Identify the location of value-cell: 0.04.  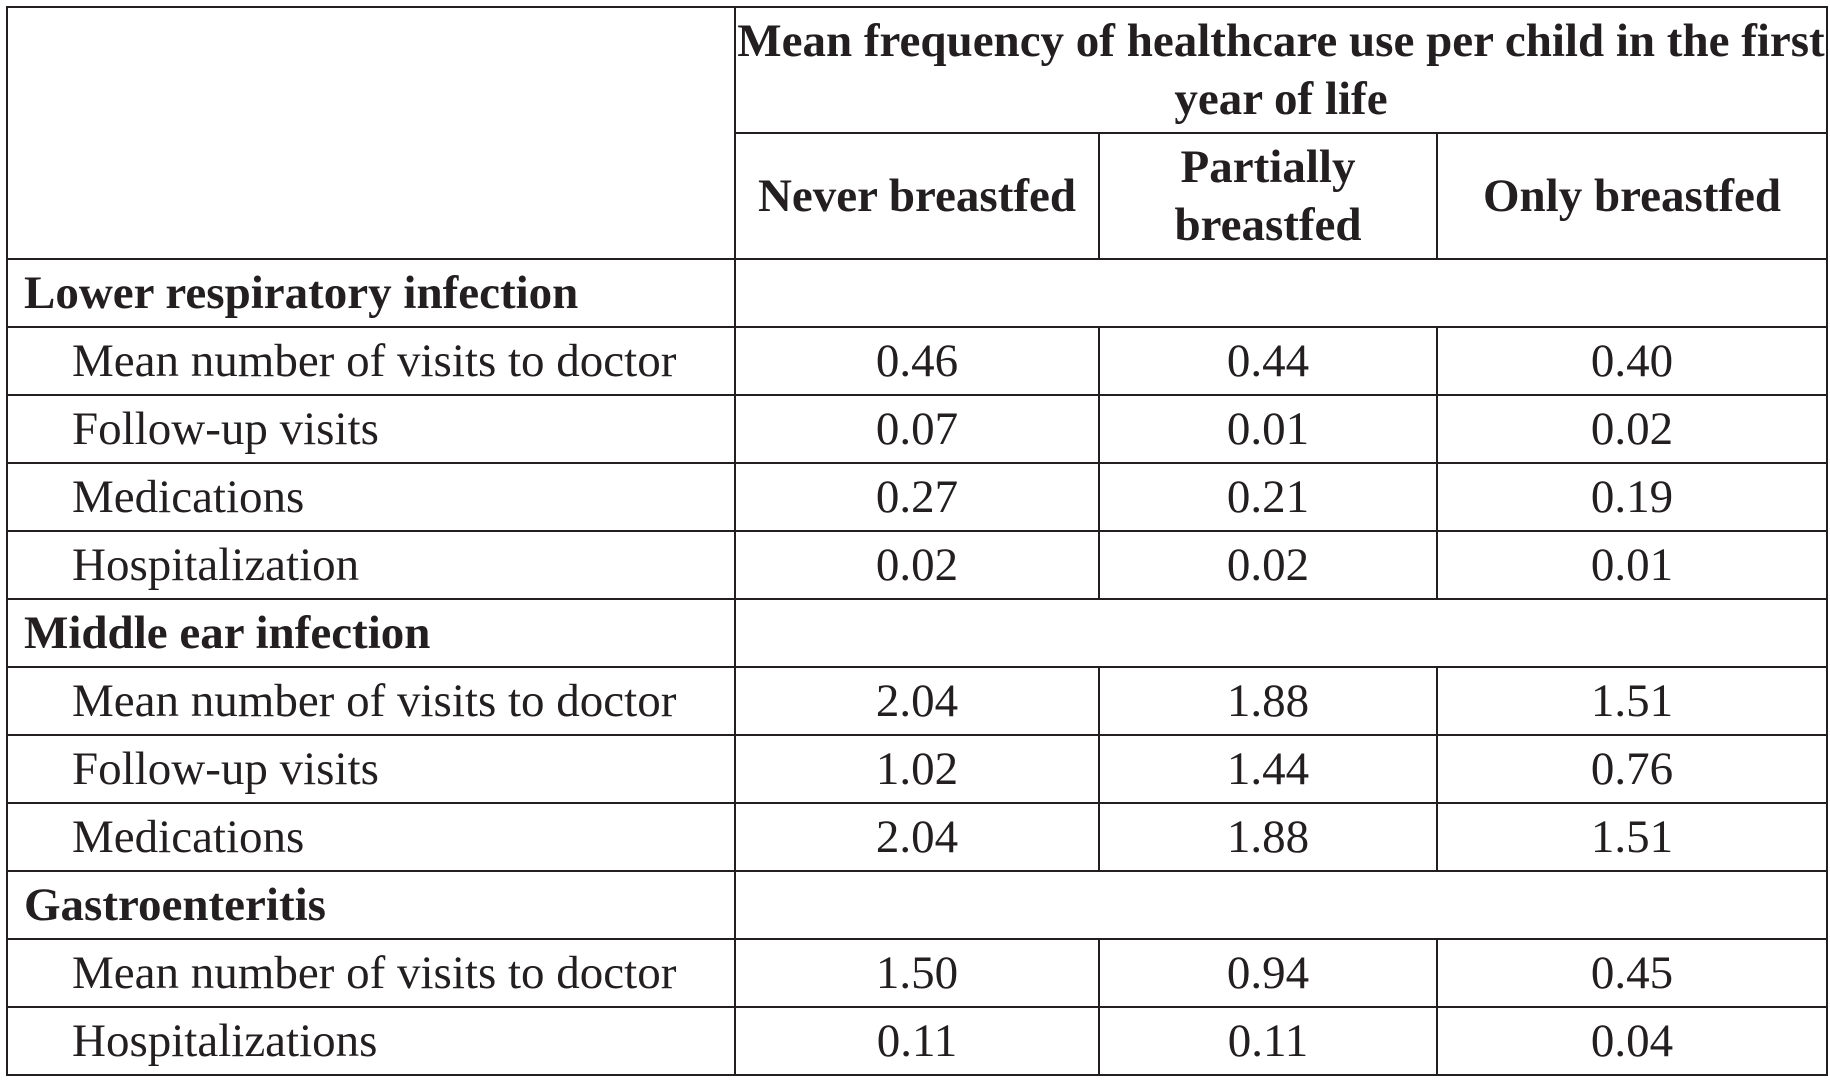
(1632, 1041).